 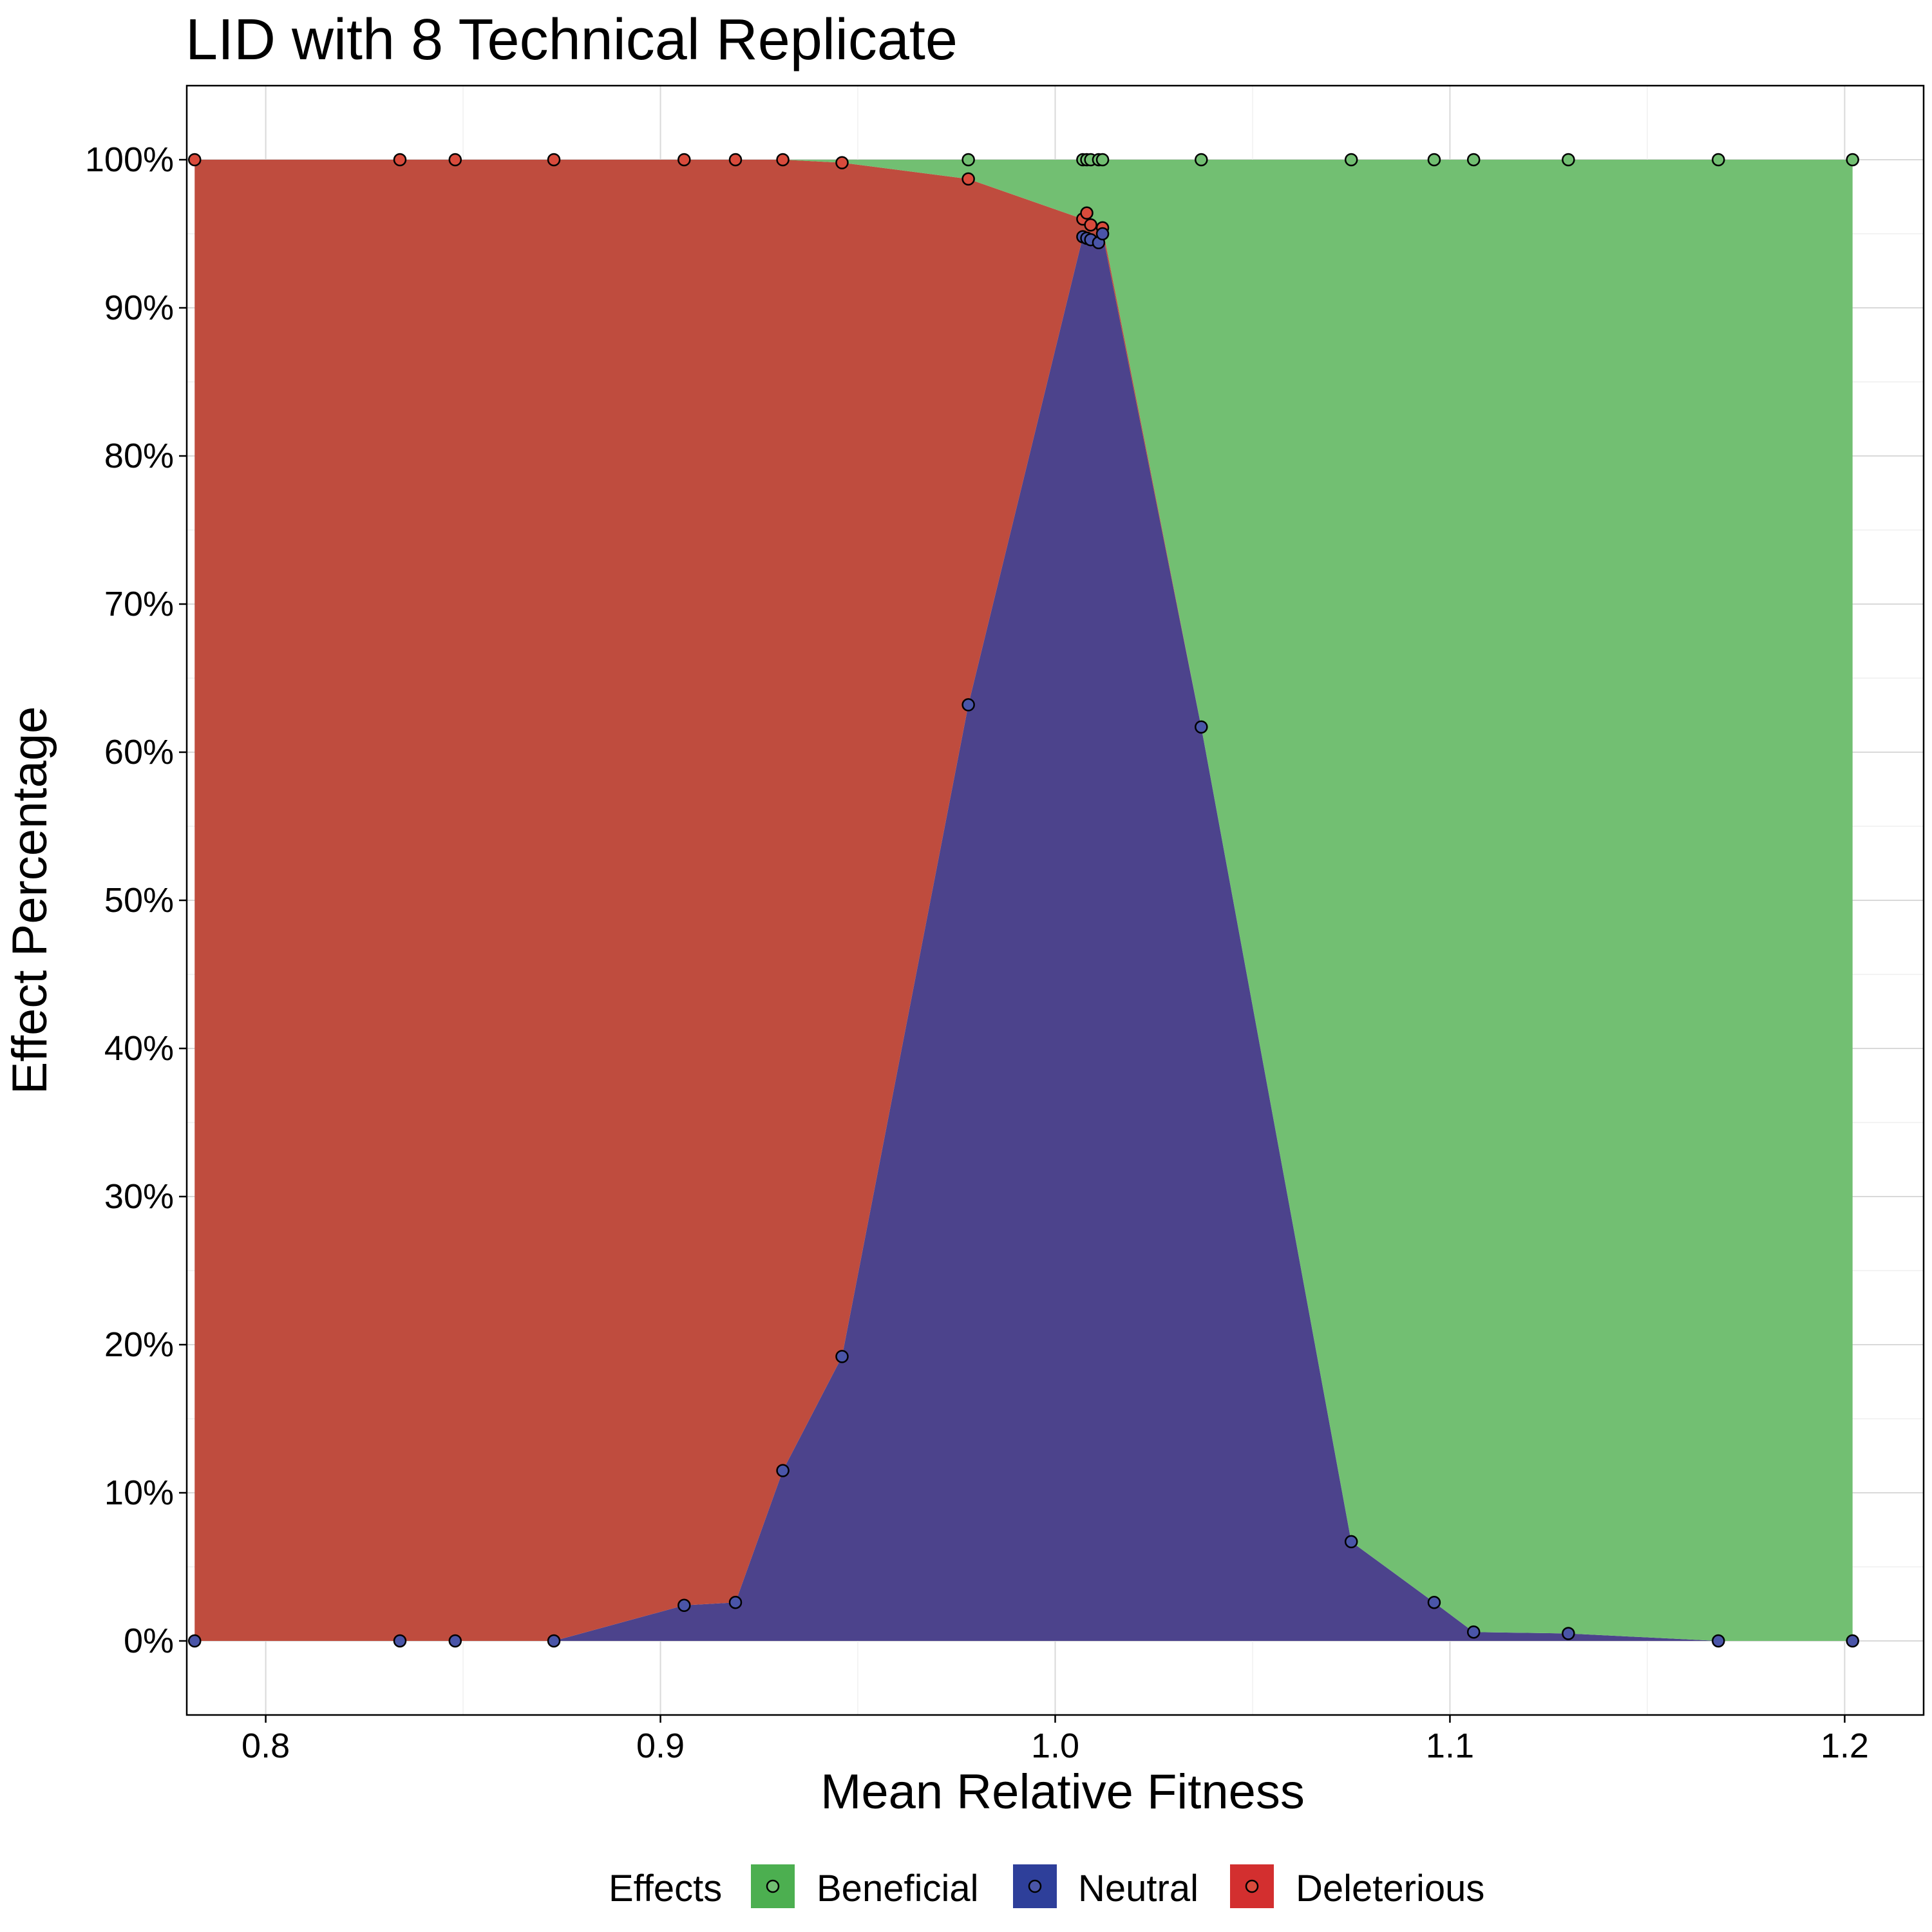 I want to click on y-tick-label: 50%, so click(x=139, y=901).